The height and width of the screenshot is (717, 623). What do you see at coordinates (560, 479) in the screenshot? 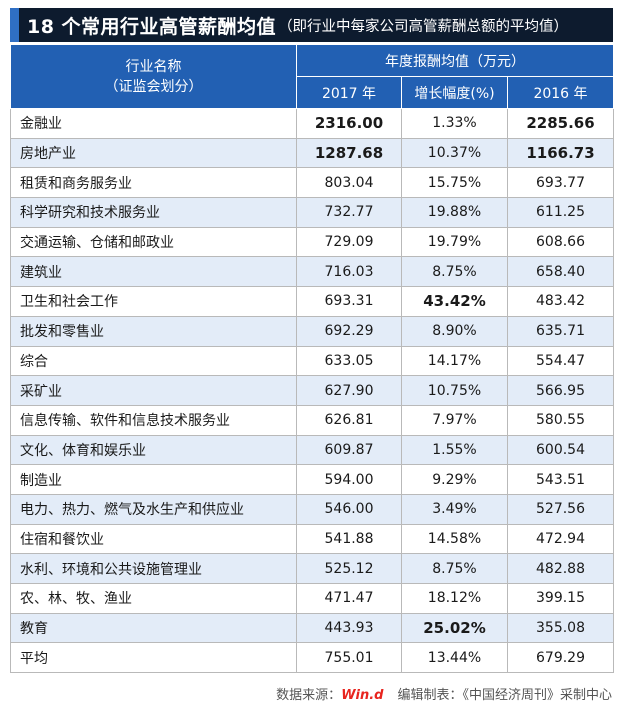
I see `value-2016-cell: 543.51` at bounding box center [560, 479].